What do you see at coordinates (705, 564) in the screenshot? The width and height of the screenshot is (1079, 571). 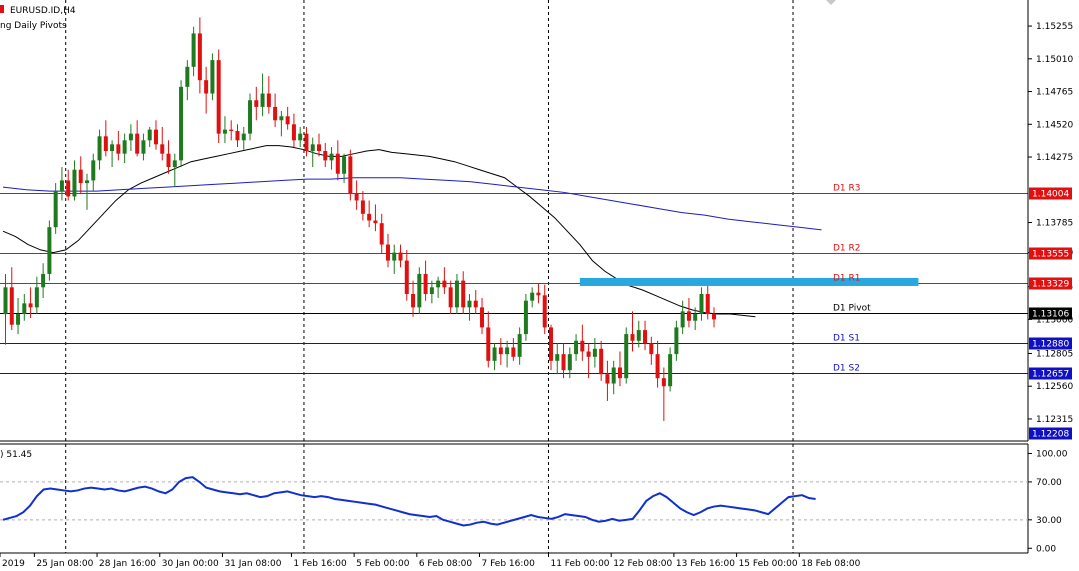 I see `x-tick-label: 13 Feb 16:00` at bounding box center [705, 564].